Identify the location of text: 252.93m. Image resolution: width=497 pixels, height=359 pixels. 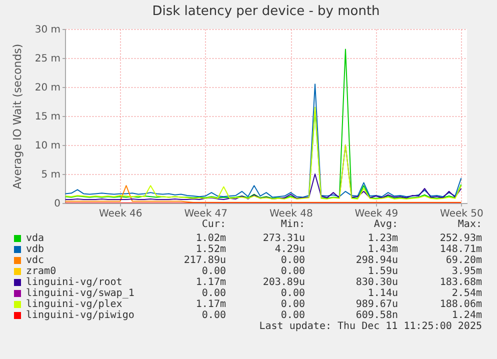
(461, 238).